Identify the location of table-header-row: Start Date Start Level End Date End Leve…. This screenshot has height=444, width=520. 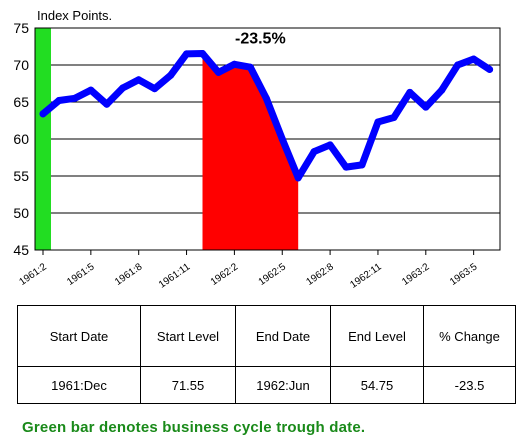
(266, 336).